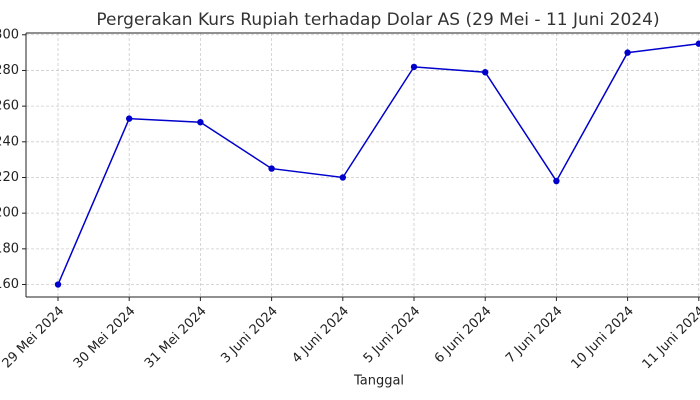 The width and height of the screenshot is (700, 400). What do you see at coordinates (378, 381) in the screenshot?
I see `x-axis-label: Tanggal` at bounding box center [378, 381].